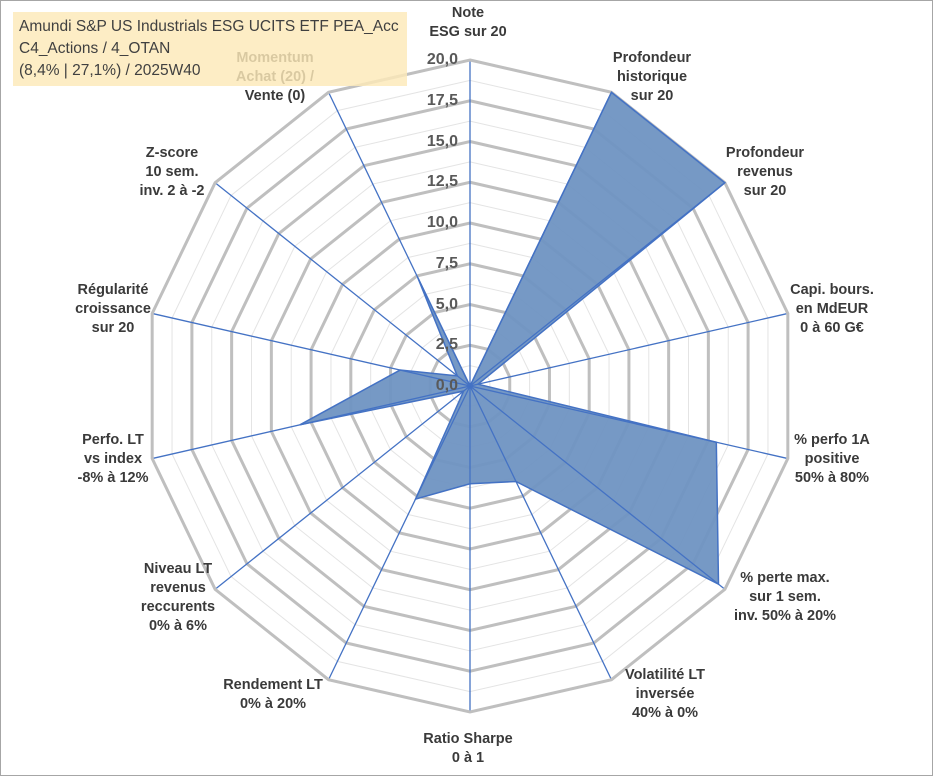 The width and height of the screenshot is (933, 776). What do you see at coordinates (468, 758) in the screenshot?
I see `axis-label-line: 0 à 1` at bounding box center [468, 758].